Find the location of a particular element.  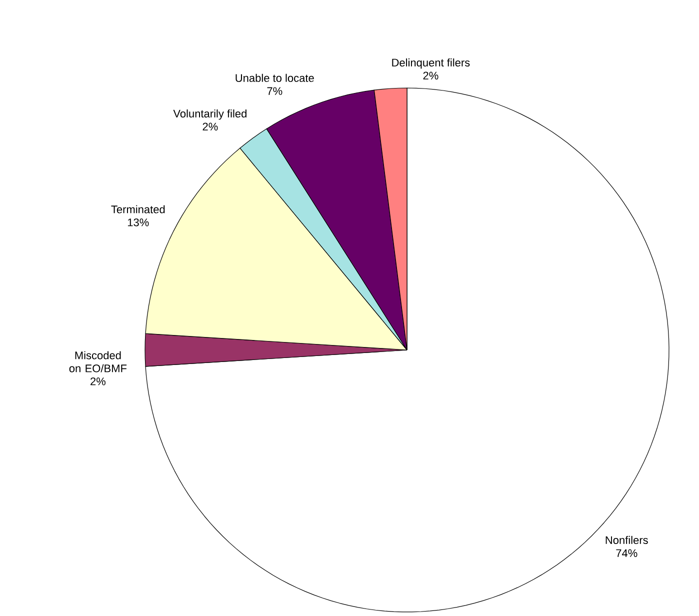

data-label: 74% is located at coordinates (627, 553).